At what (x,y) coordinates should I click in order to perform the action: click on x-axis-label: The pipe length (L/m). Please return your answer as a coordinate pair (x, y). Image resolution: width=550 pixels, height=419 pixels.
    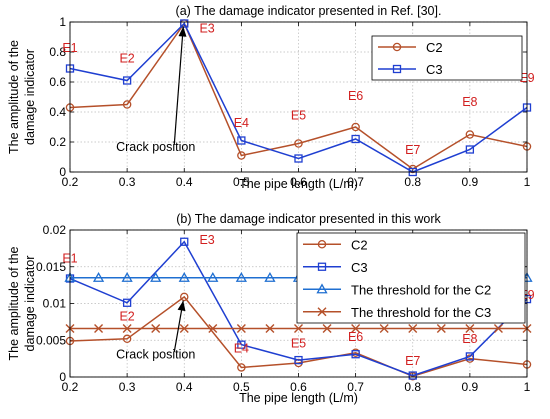
    Looking at the image, I should click on (298, 398).